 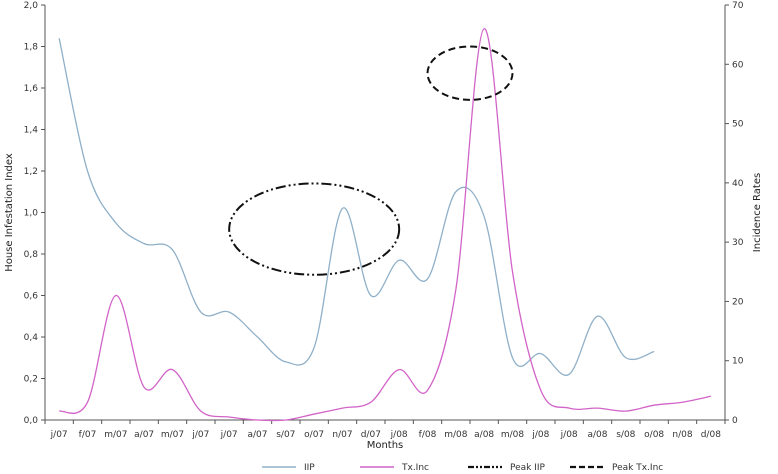 I want to click on annotation-peak-tx-inc, so click(x=470, y=73).